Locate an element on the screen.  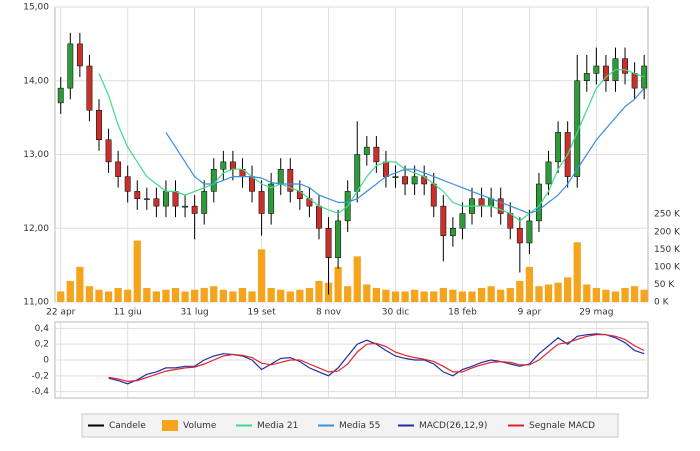
legend-label: Volume is located at coordinates (200, 426).